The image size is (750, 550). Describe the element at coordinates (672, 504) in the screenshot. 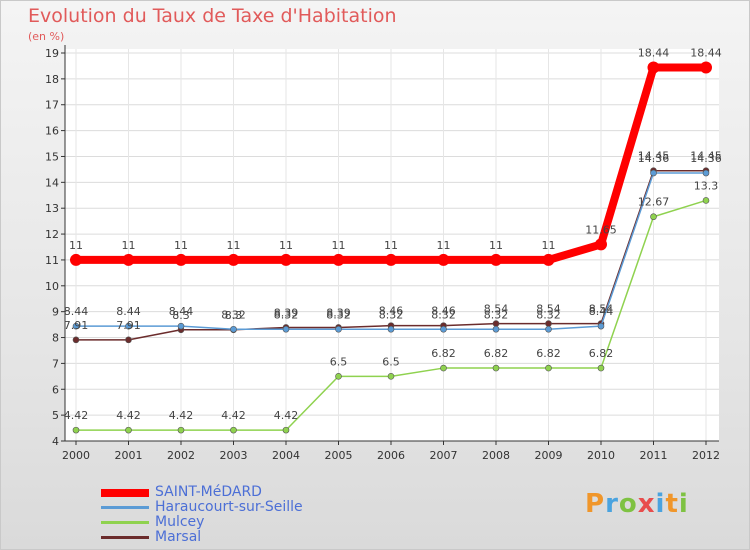

I see `logo-letter: t` at that location.